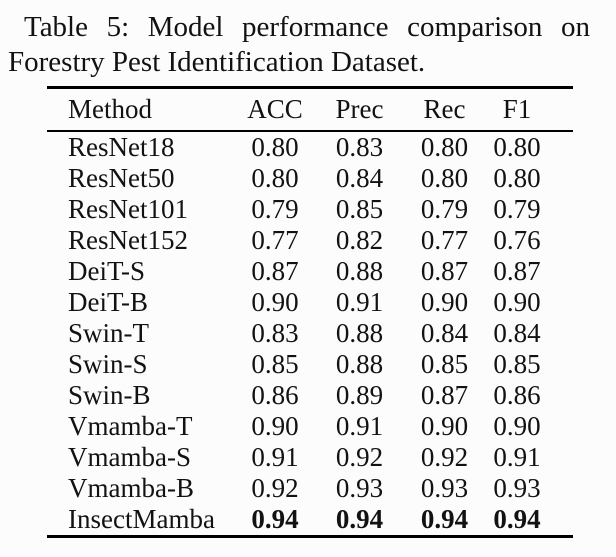 The height and width of the screenshot is (557, 616). What do you see at coordinates (121, 147) in the screenshot?
I see `cell-method: ResNet18` at bounding box center [121, 147].